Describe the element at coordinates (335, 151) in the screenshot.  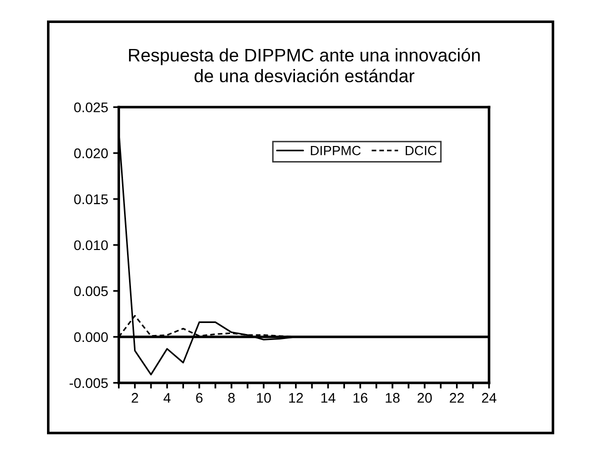
I see `legend-label: DIPPMC` at that location.